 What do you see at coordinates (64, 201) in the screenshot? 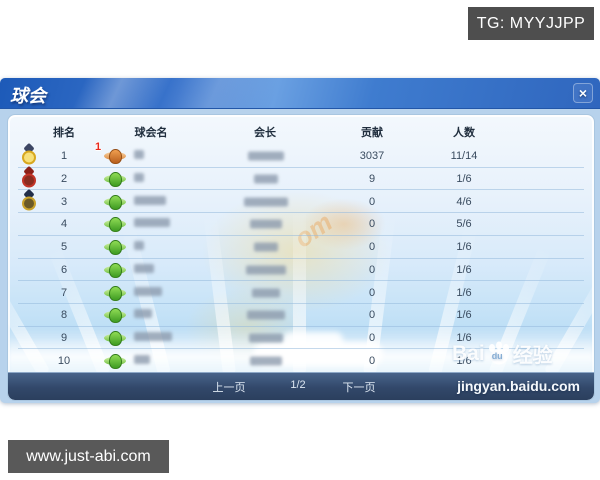
I see `rank-value: 3` at bounding box center [64, 201].